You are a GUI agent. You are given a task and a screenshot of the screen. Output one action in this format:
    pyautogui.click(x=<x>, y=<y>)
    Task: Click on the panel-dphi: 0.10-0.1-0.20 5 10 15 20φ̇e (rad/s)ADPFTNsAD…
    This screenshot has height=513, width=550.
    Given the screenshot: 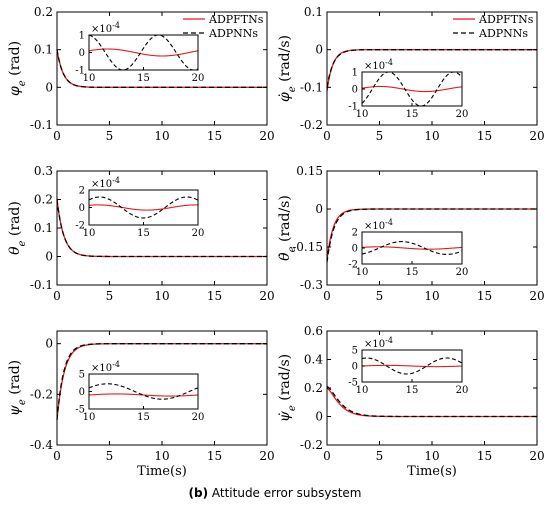 What is the action you would take?
    pyautogui.click(x=411, y=74)
    